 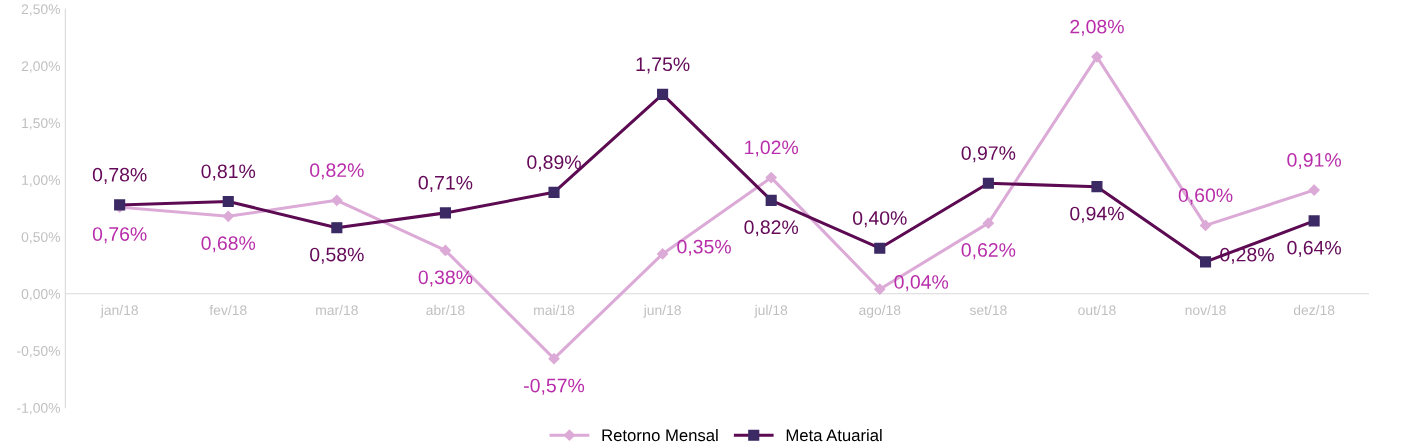 I want to click on data-label: 2,08%, so click(x=1097, y=27).